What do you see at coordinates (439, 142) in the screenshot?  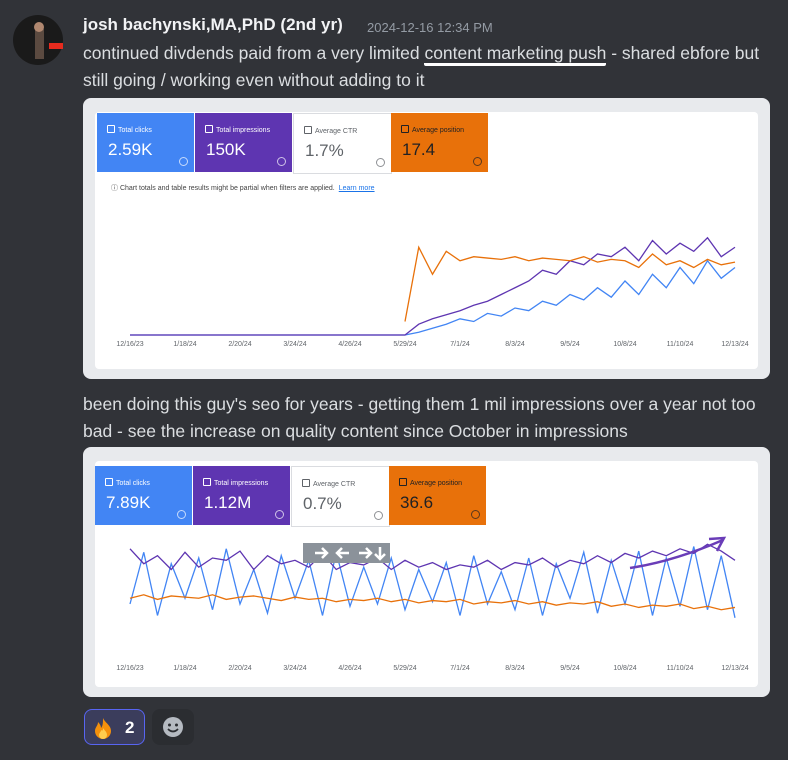 I see `metric-card: Average position 17.4` at bounding box center [439, 142].